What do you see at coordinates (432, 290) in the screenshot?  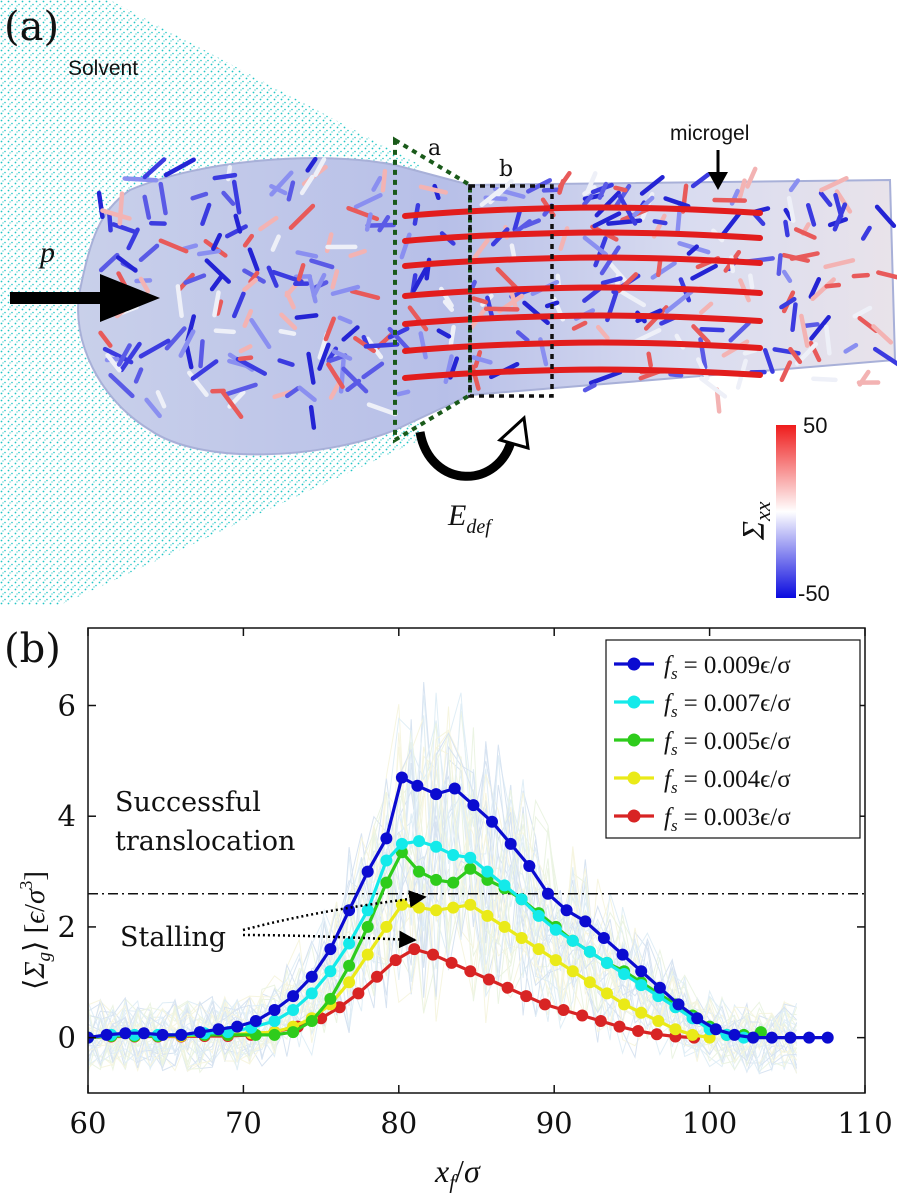 I see `region-a-frame` at bounding box center [432, 290].